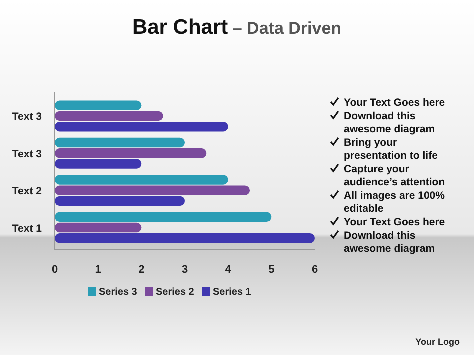 The height and width of the screenshot is (355, 474). I want to click on x-tick-label: 2, so click(141, 270).